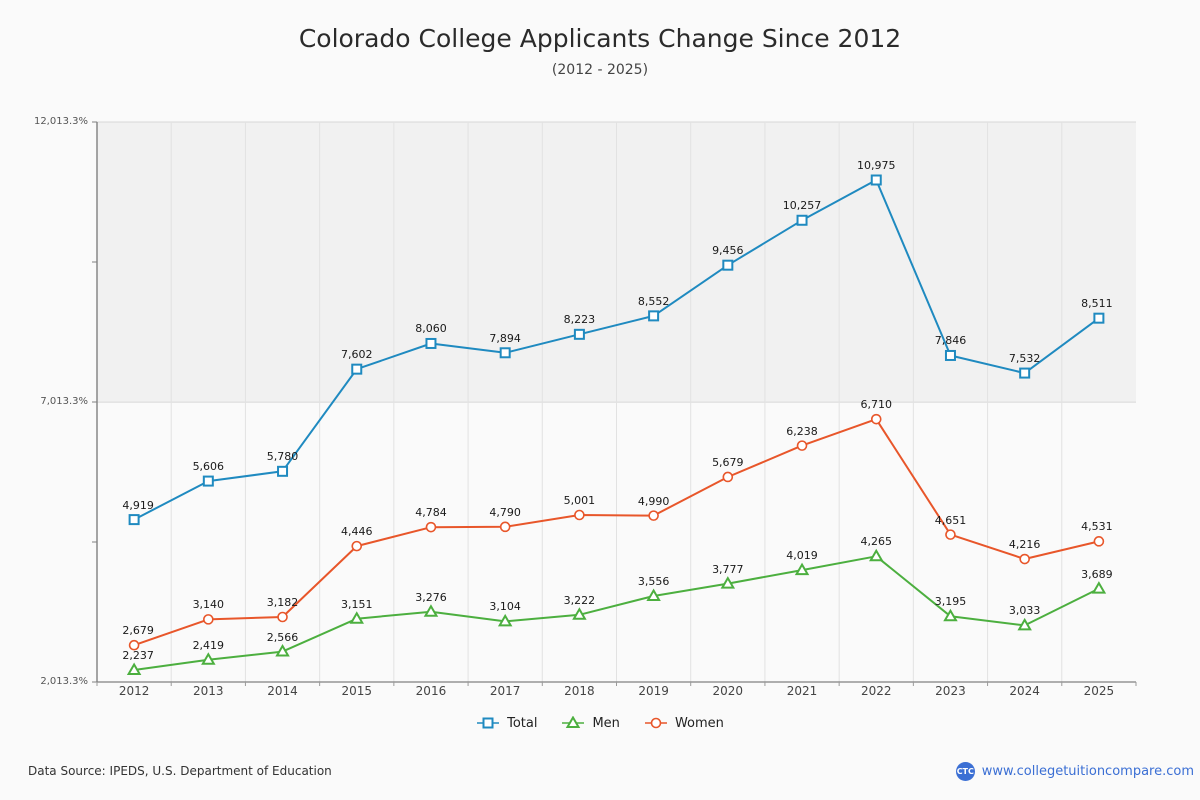 The image size is (1200, 800). I want to click on site-attribution: CTC www.collegetuitioncompare.com, so click(1074, 771).